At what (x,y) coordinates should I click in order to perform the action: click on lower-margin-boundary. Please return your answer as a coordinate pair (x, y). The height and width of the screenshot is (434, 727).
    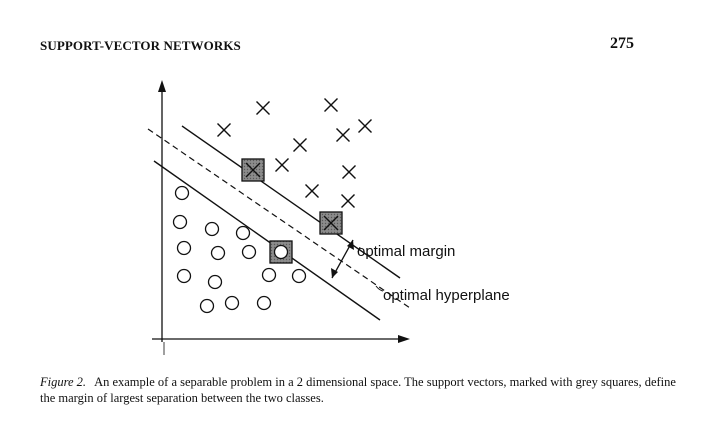
    Looking at the image, I should click on (267, 240).